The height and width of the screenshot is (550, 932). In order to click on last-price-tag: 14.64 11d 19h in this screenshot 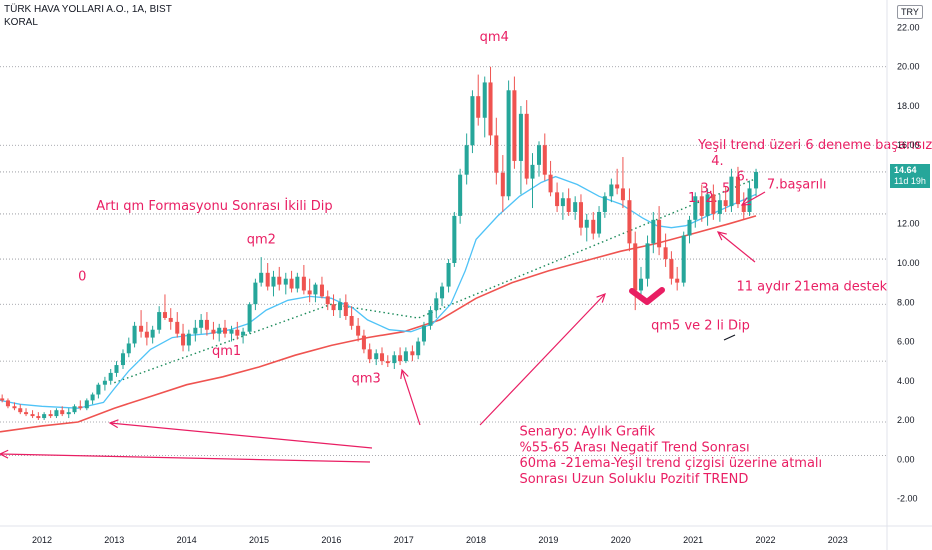, I will do `click(910, 176)`.